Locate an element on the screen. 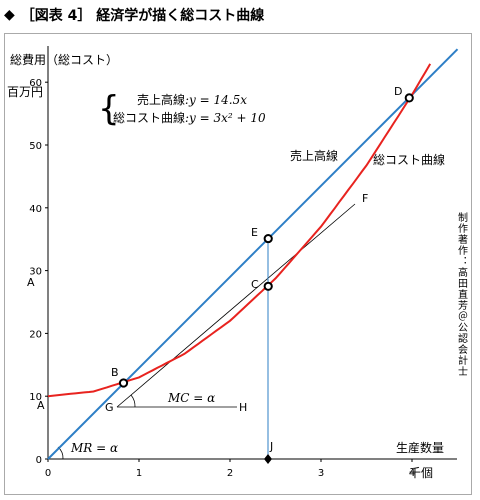 The width and height of the screenshot is (480, 500). cost-equation-label: 総コスト曲線 is located at coordinates (149, 117).